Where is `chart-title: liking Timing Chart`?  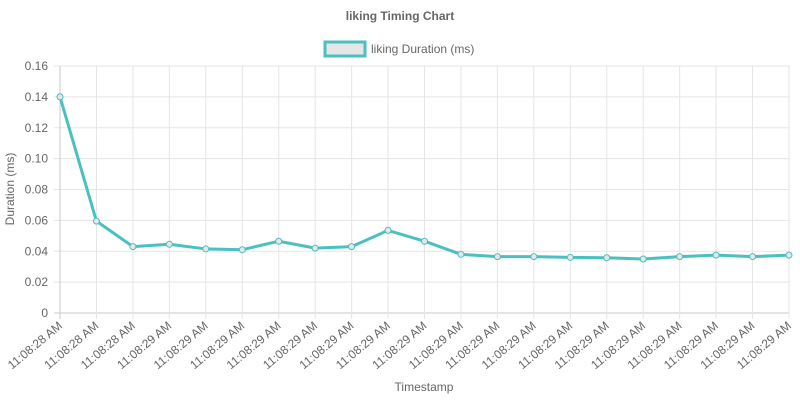
chart-title: liking Timing Chart is located at coordinates (400, 16).